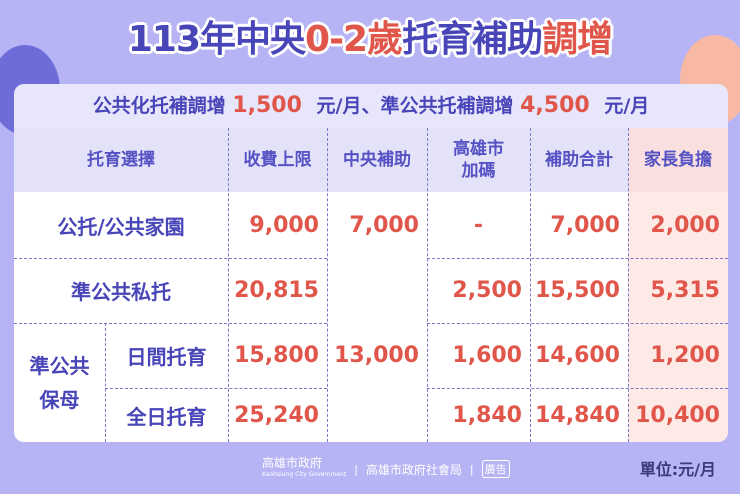  What do you see at coordinates (377, 160) in the screenshot?
I see `header-central: 中央補助` at bounding box center [377, 160].